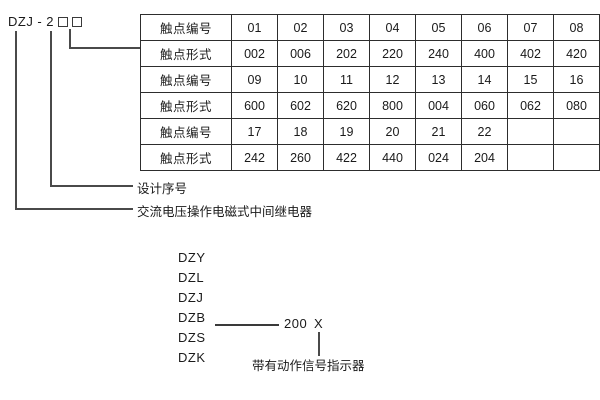 The image size is (600, 400). What do you see at coordinates (300, 79) in the screenshot?
I see `table-cell: 10` at bounding box center [300, 79].